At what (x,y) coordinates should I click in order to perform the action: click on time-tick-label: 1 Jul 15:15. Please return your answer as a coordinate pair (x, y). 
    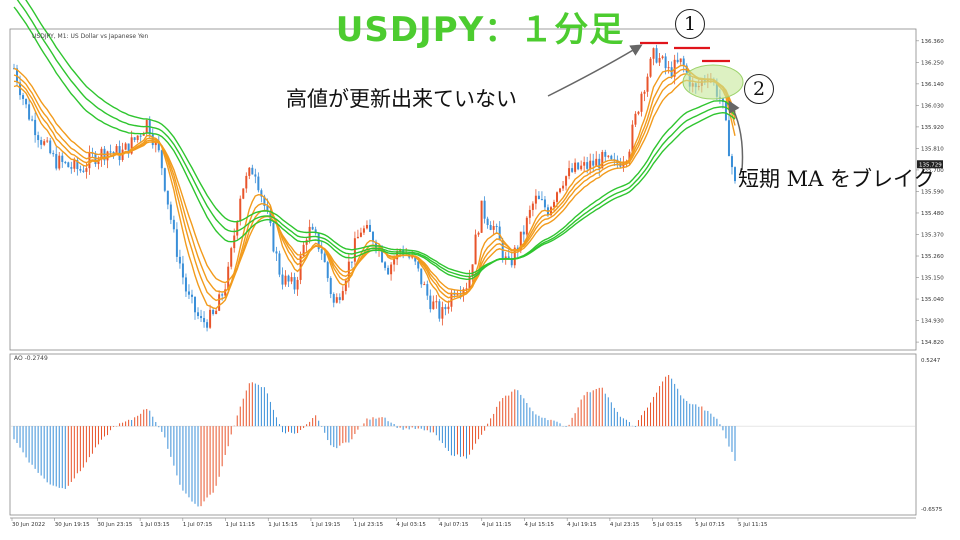
    Looking at the image, I should click on (283, 525).